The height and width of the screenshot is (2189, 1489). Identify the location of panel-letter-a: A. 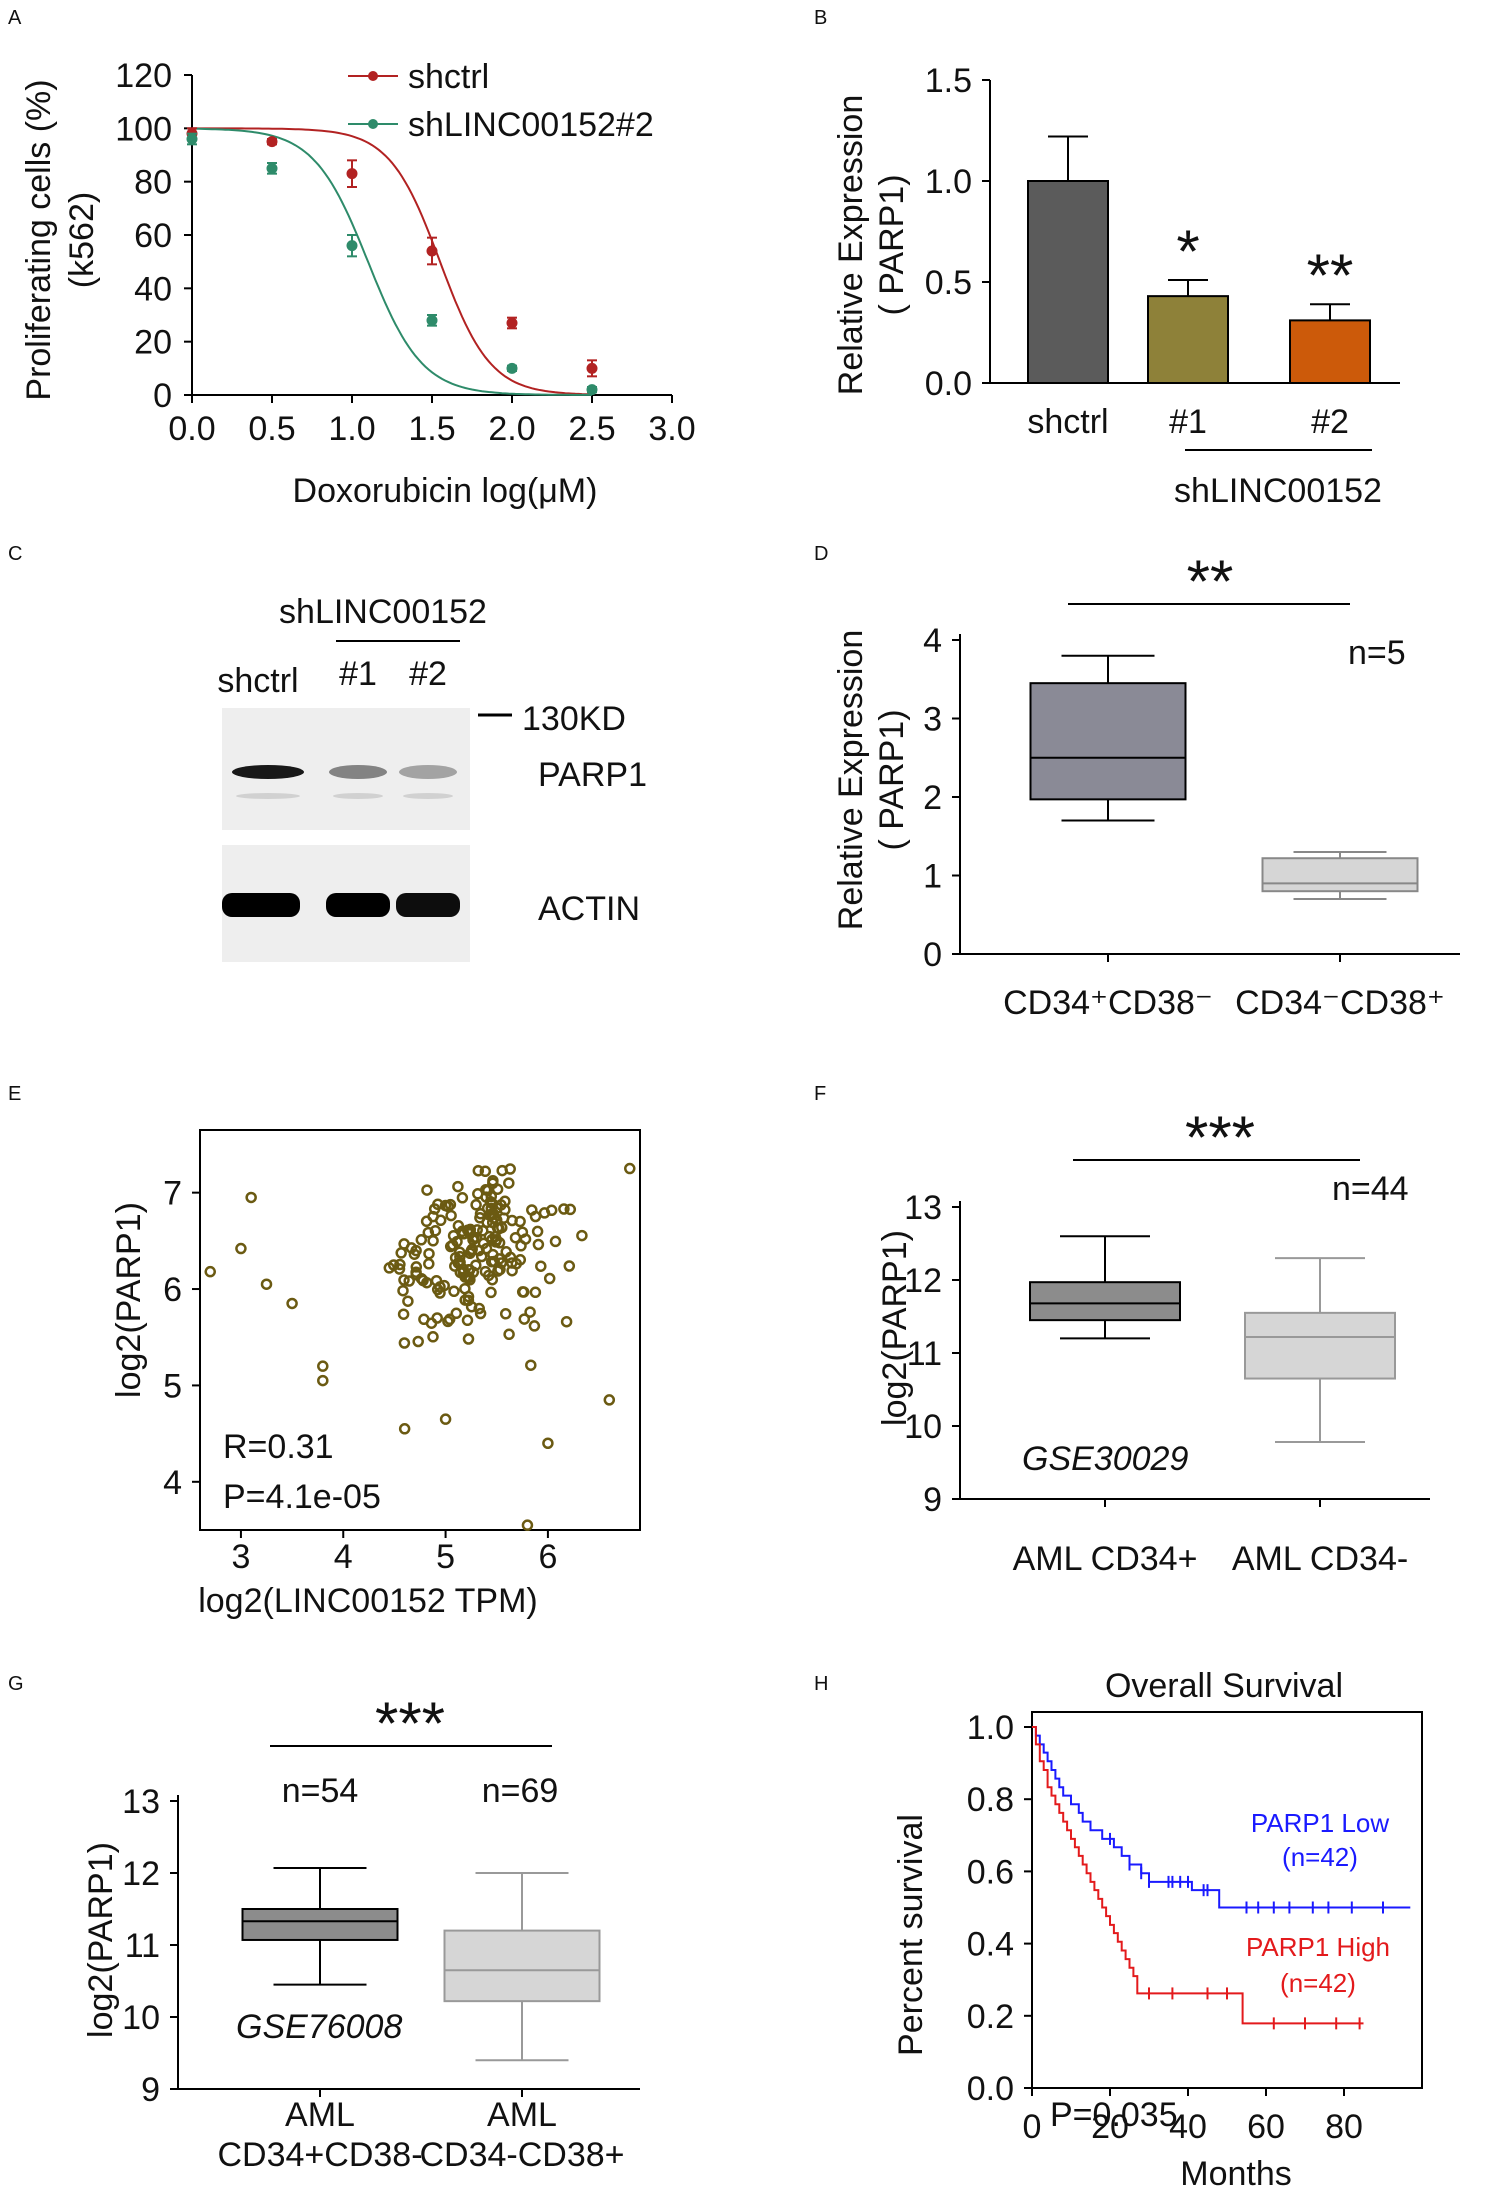
(15, 18).